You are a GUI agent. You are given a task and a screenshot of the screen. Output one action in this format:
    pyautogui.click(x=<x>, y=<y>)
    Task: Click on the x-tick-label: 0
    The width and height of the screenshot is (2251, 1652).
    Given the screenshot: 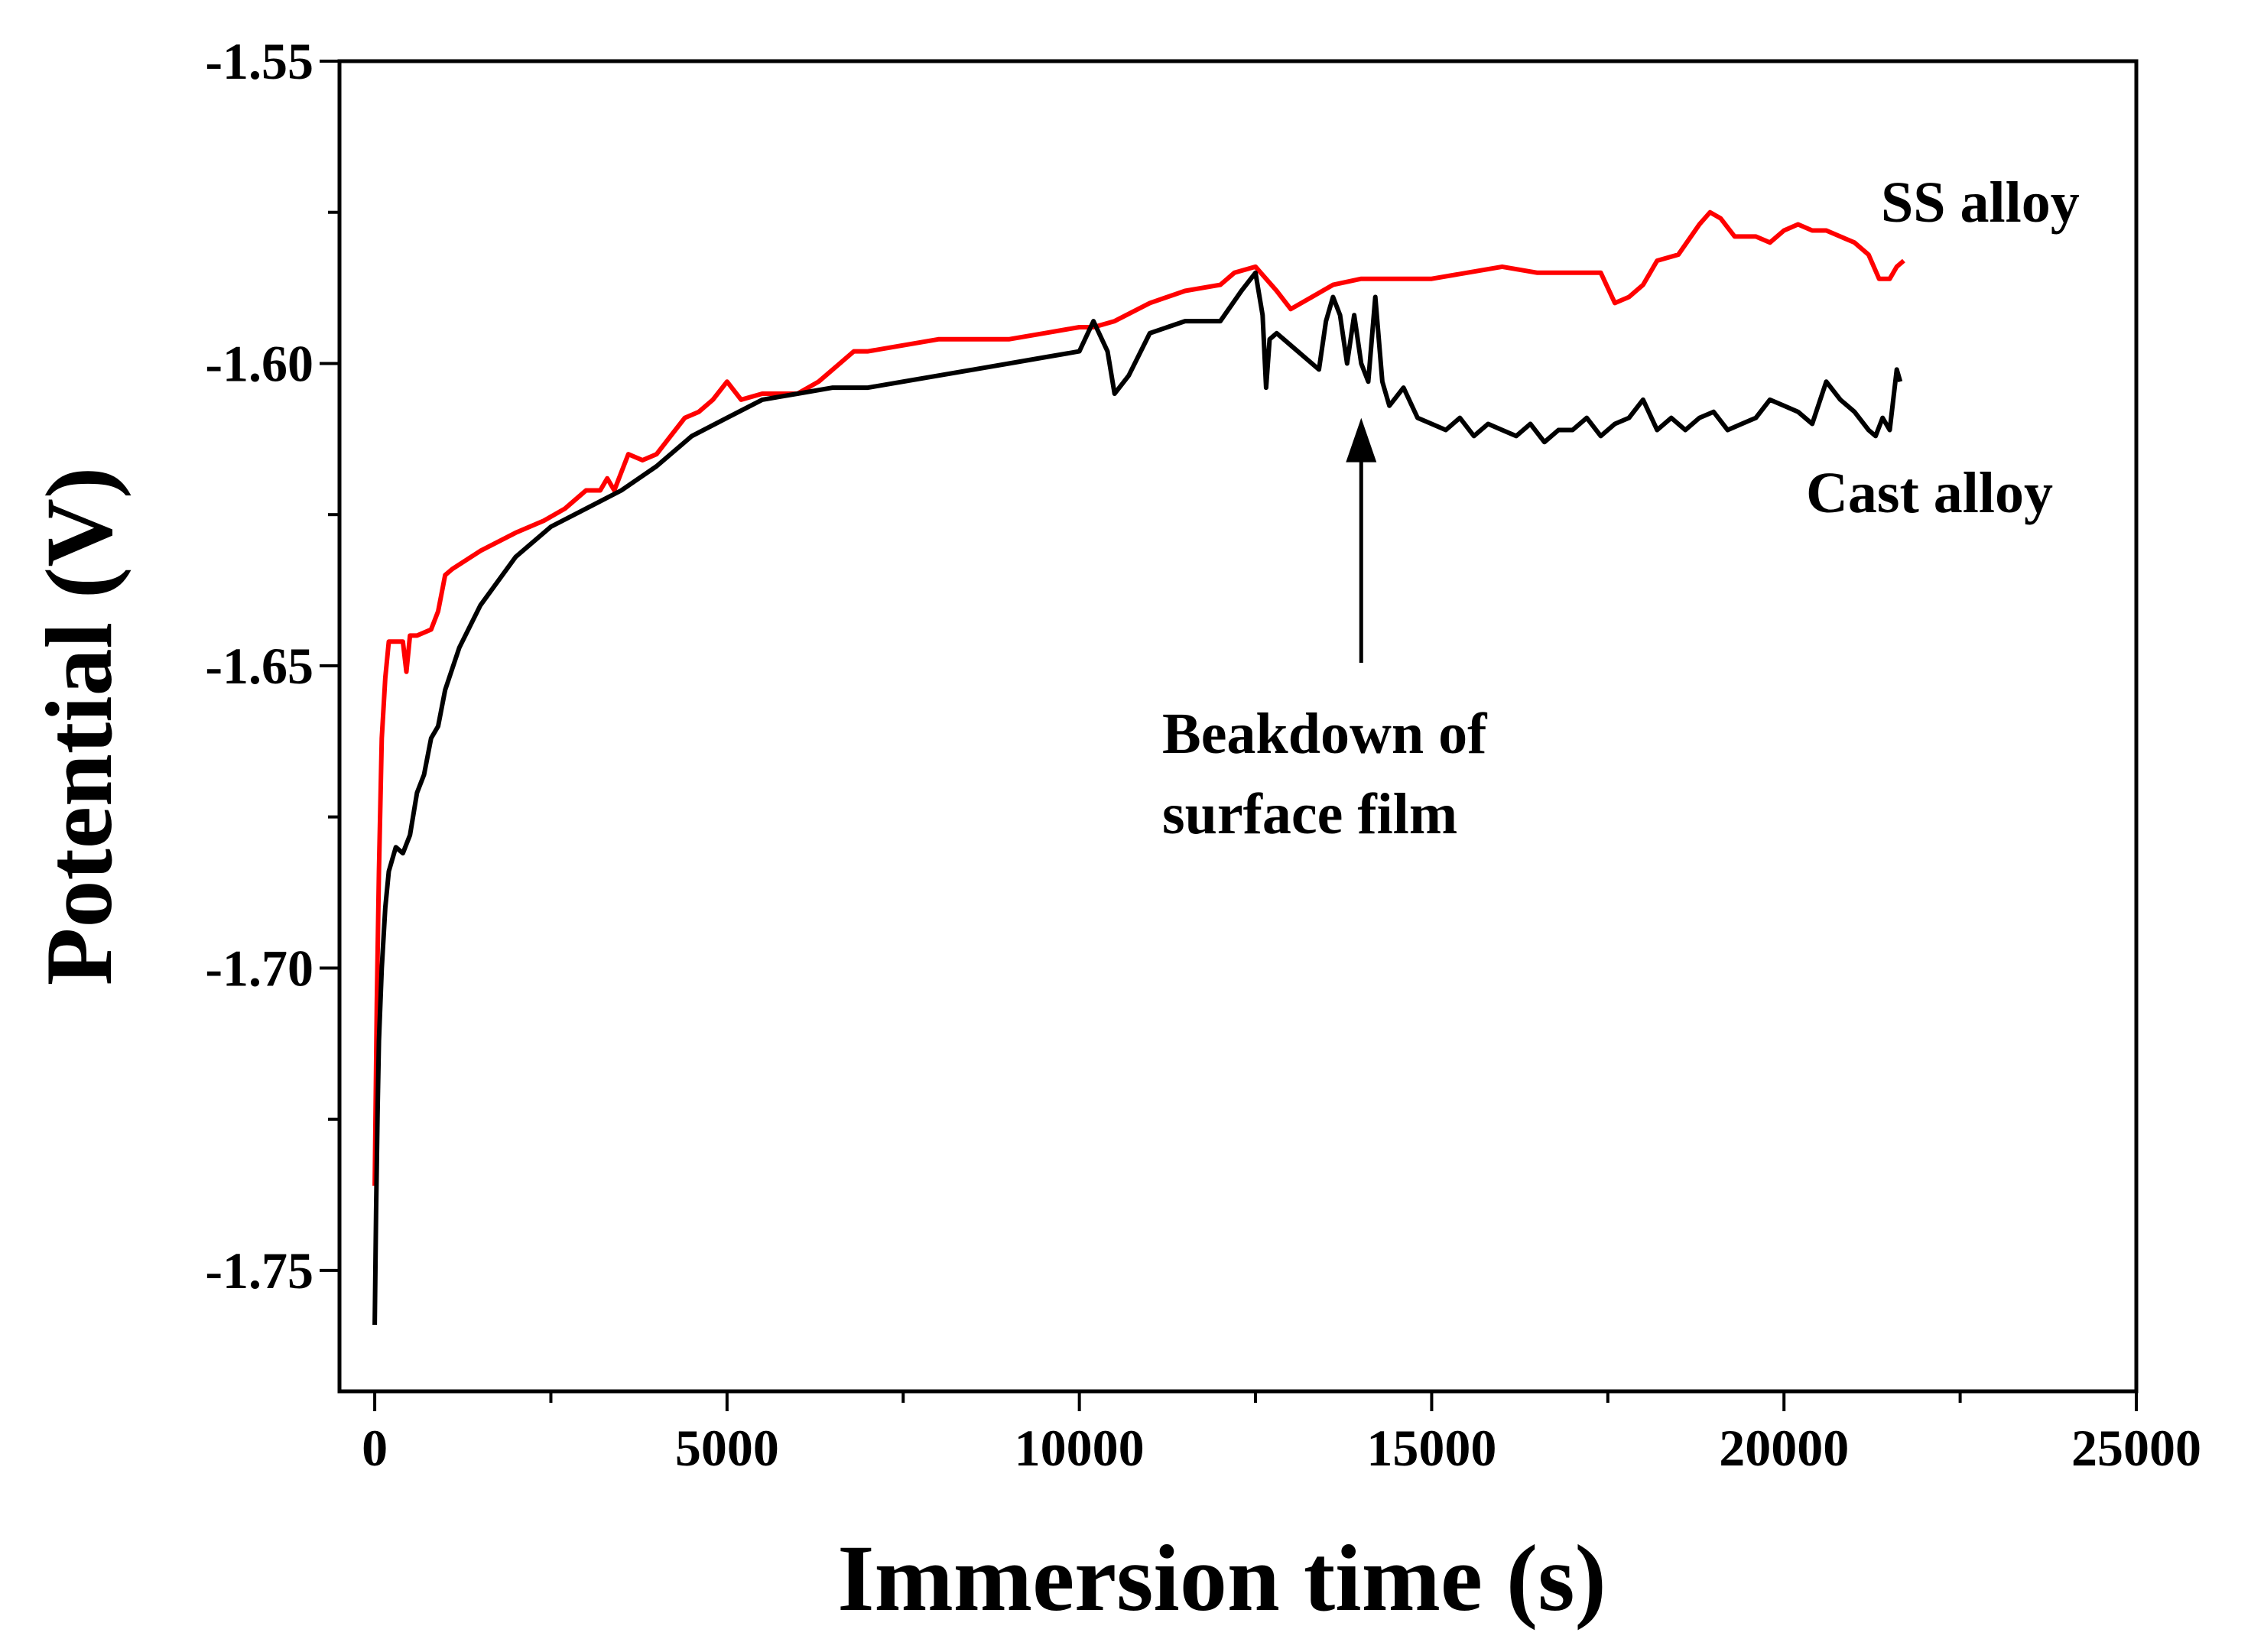 What is the action you would take?
    pyautogui.click(x=375, y=1448)
    